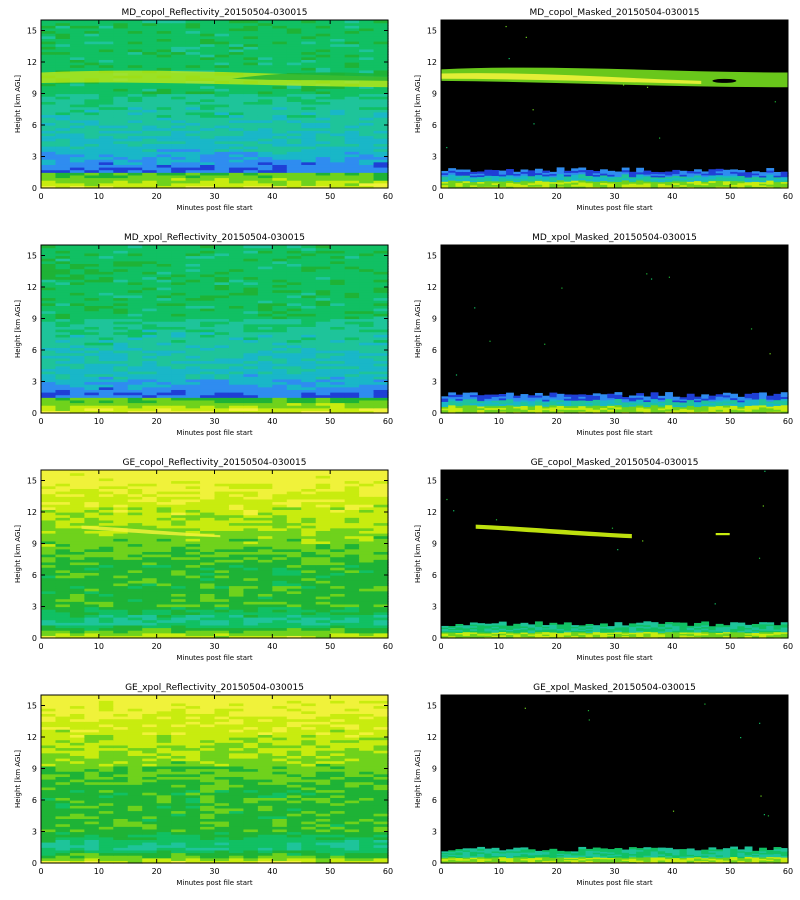 The image size is (800, 900). I want to click on x-tick-label: 60, so click(388, 196).